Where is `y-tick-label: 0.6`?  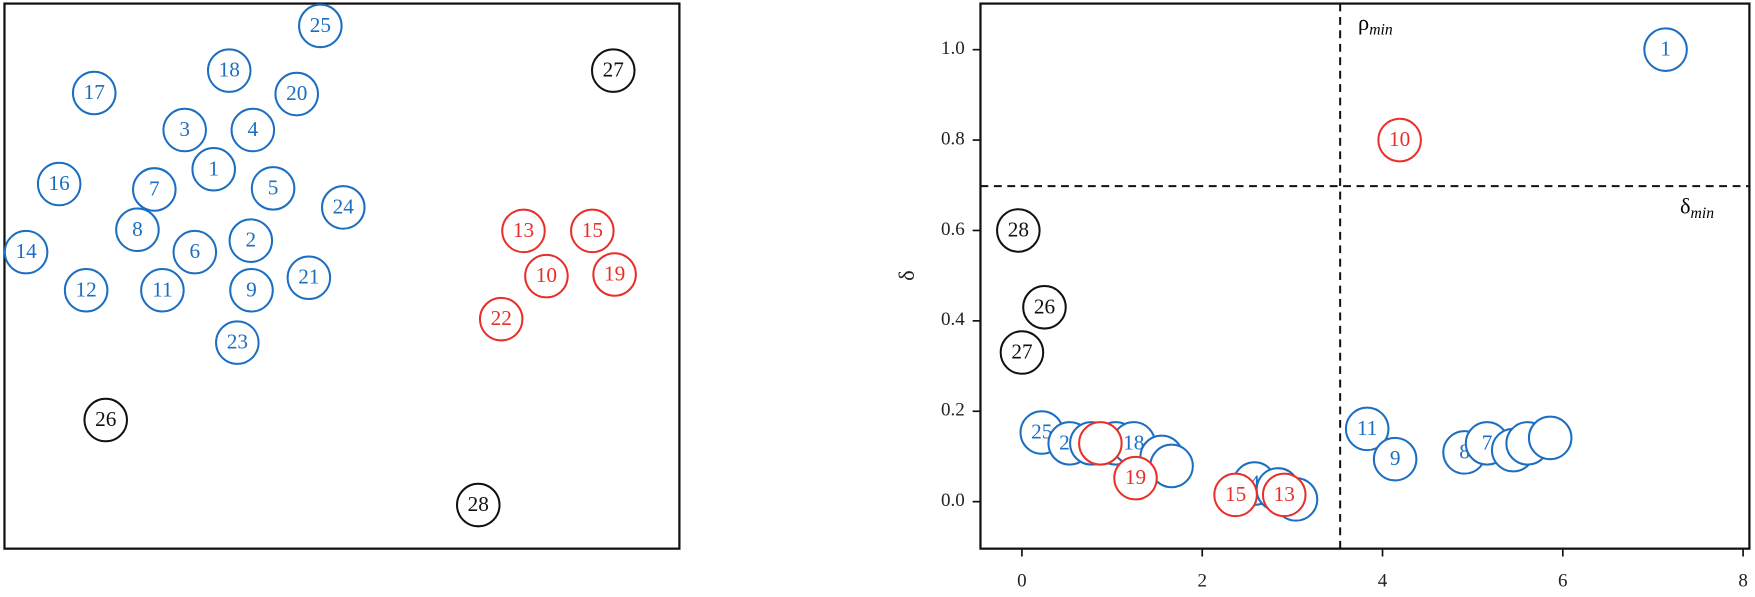 y-tick-label: 0.6 is located at coordinates (953, 229).